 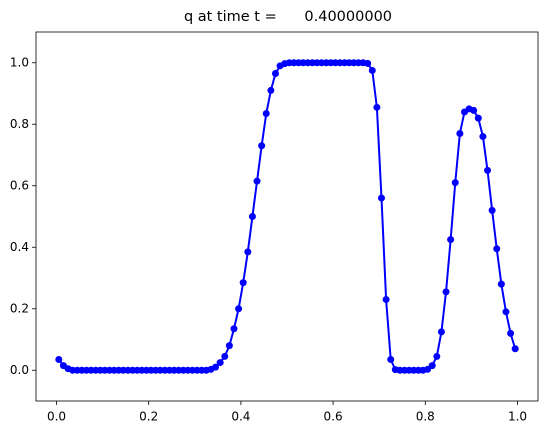 What do you see at coordinates (19, 247) in the screenshot?
I see `y-tick-label: 0.4` at bounding box center [19, 247].